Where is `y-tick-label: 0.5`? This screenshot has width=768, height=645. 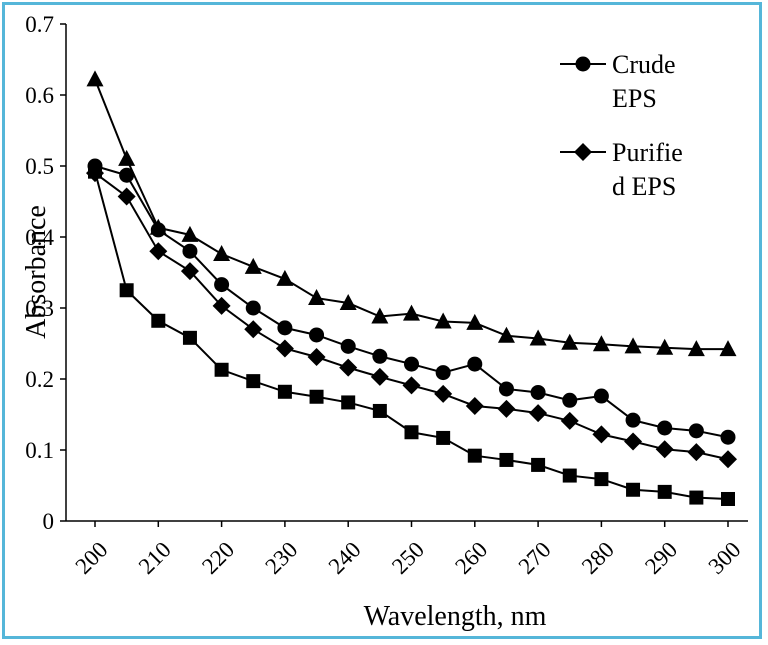 y-tick-label: 0.5 is located at coordinates (39, 166).